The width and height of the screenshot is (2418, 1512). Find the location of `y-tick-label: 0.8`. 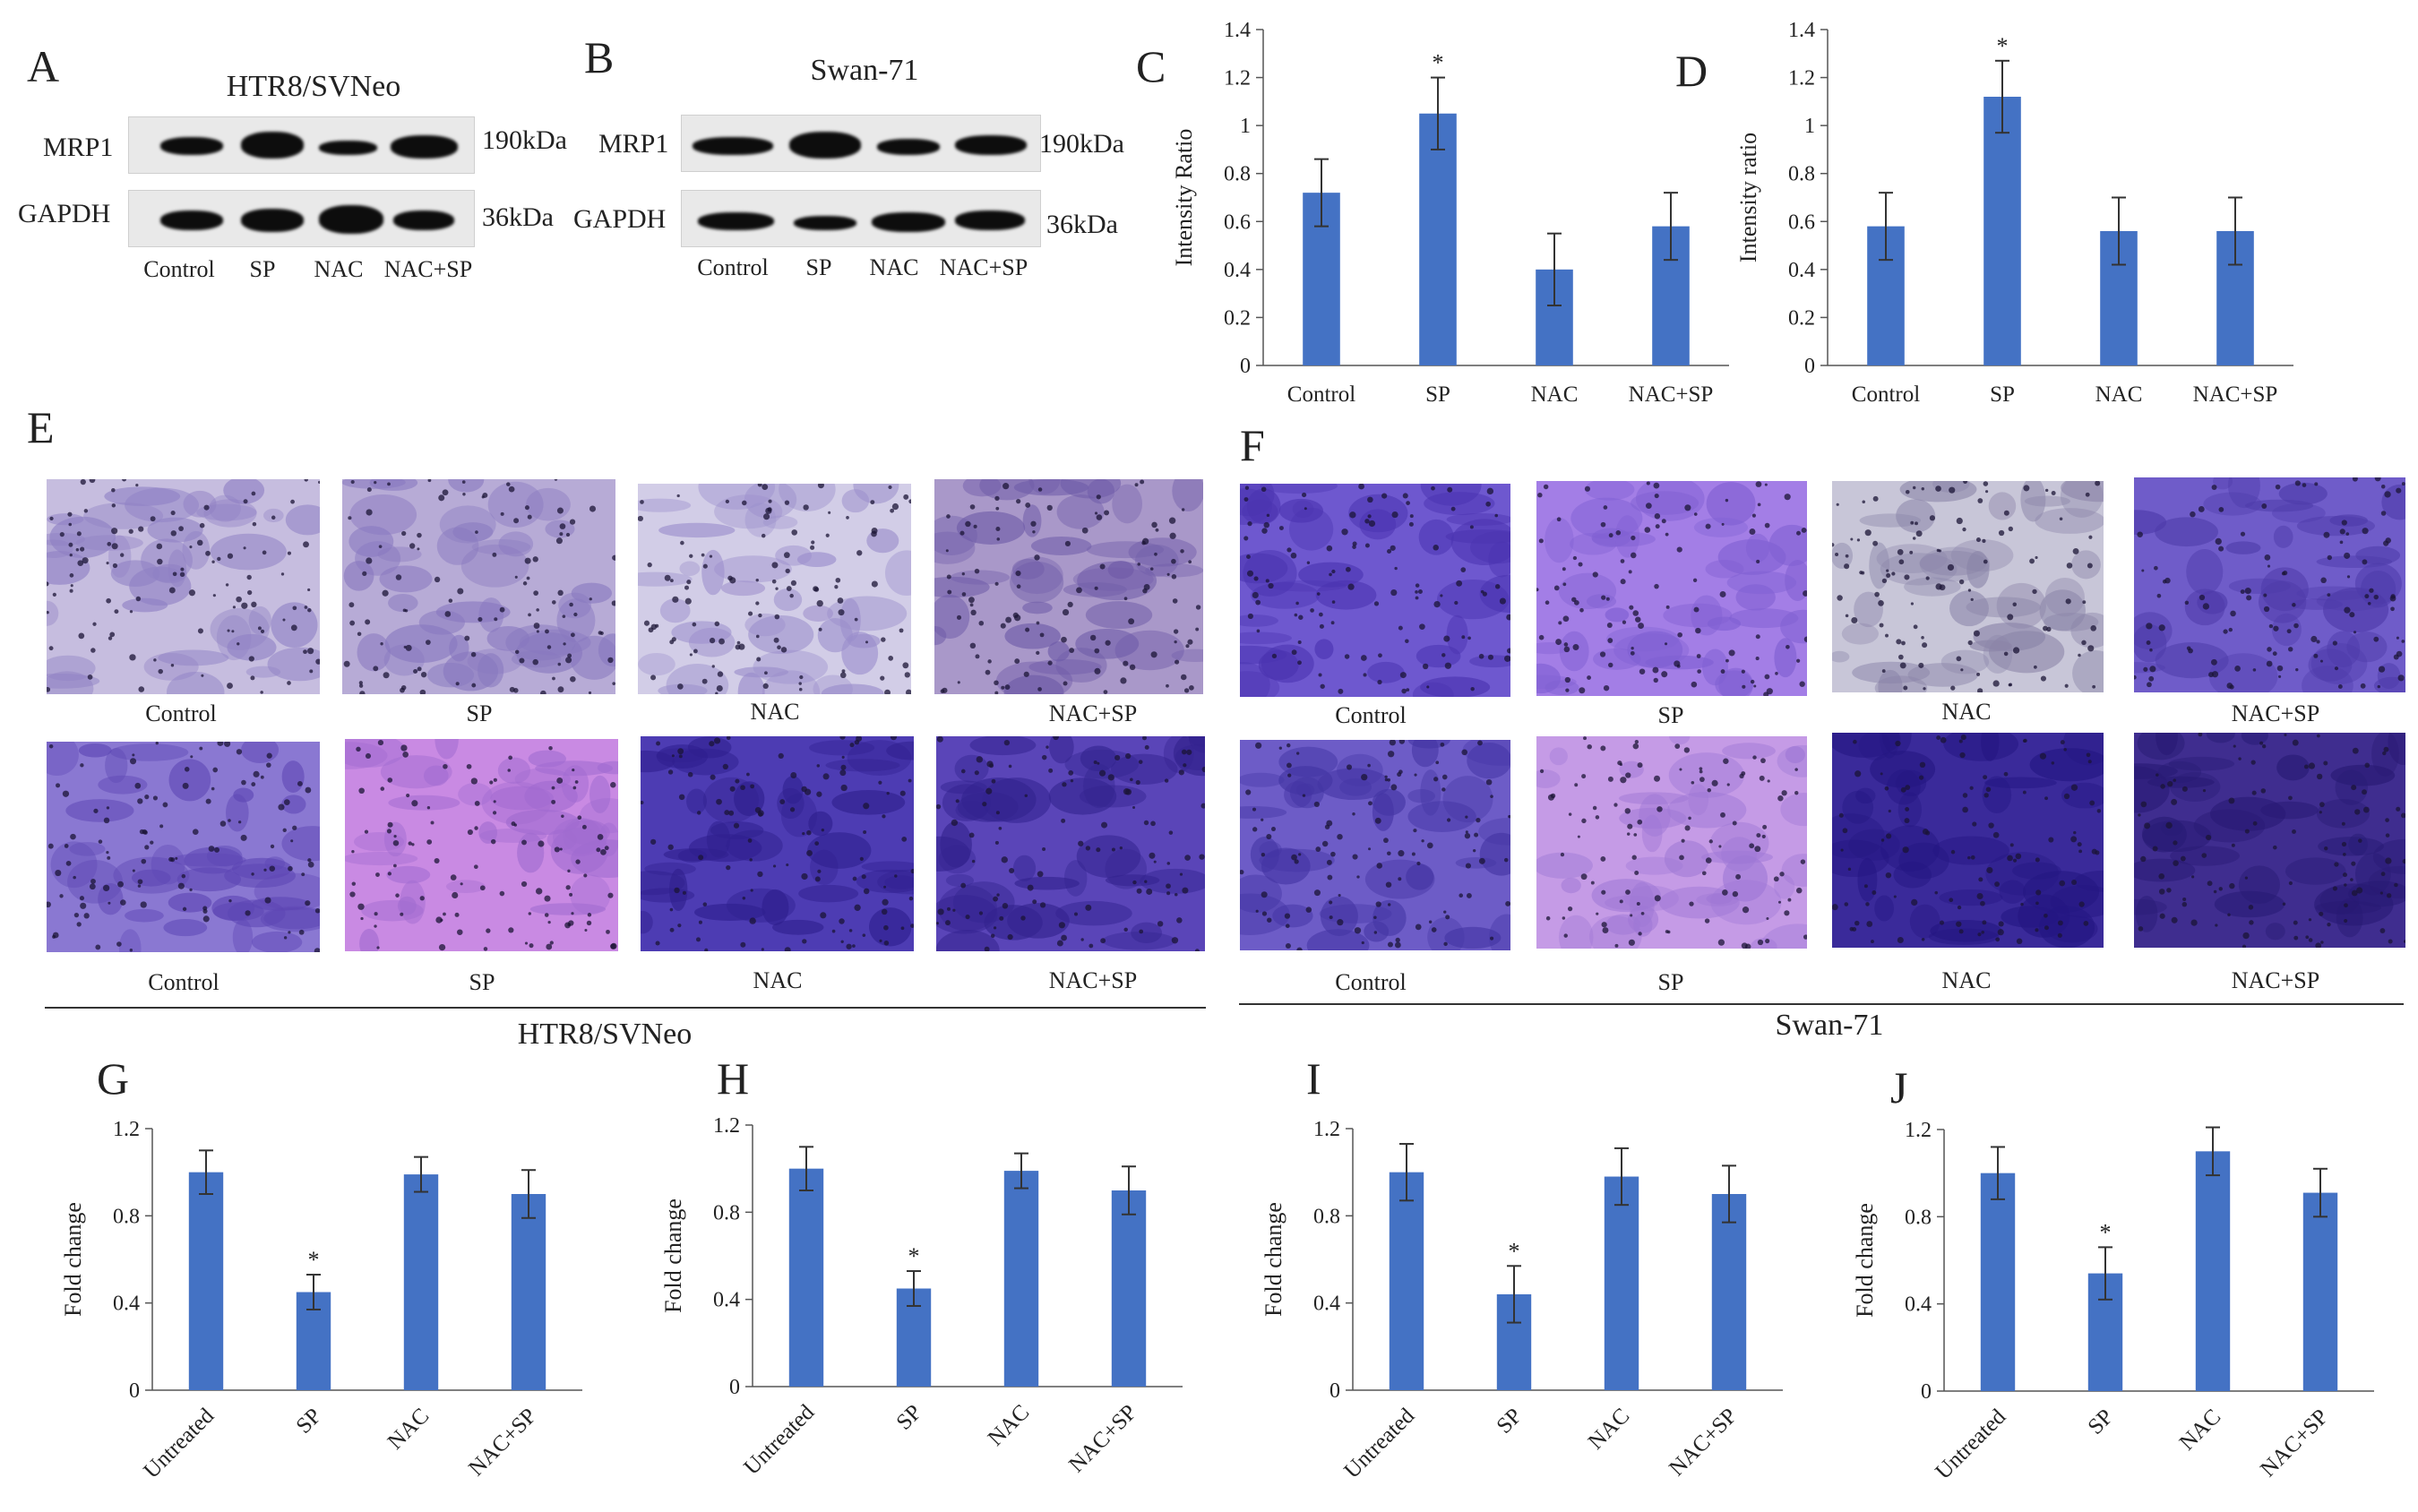

y-tick-label: 0.8 is located at coordinates (726, 1212).